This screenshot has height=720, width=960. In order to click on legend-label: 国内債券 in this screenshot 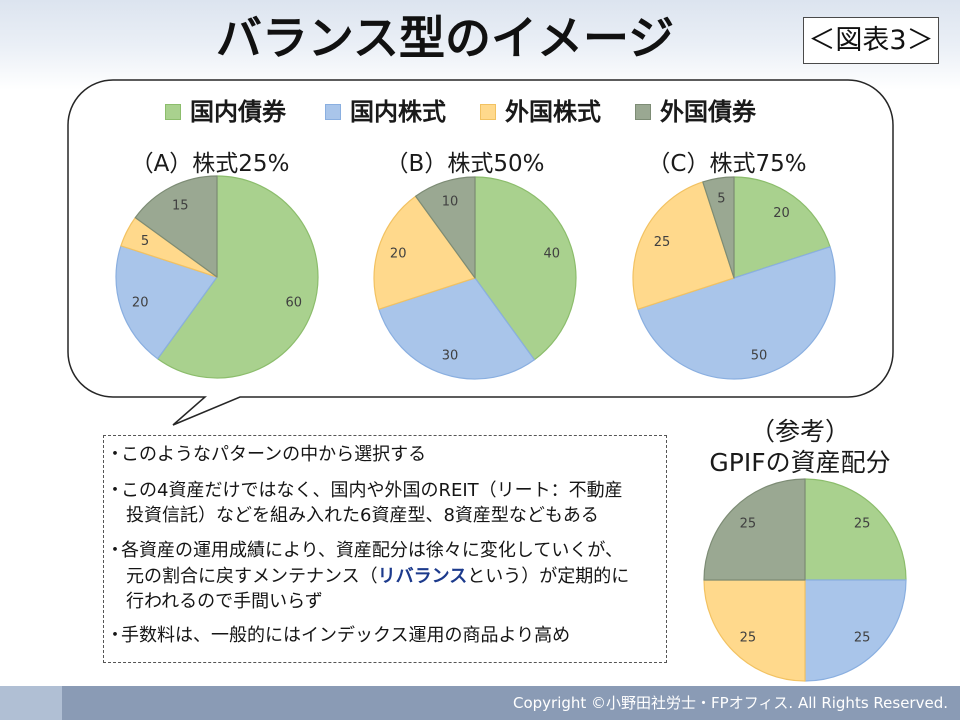, I will do `click(238, 112)`.